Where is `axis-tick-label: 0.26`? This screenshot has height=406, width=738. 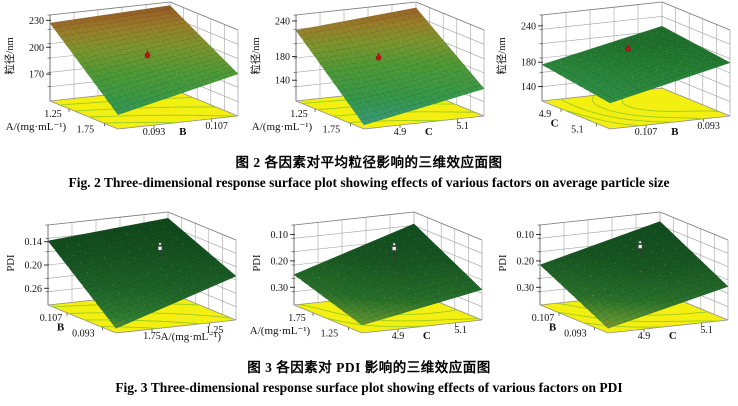 axis-tick-label: 0.26 is located at coordinates (34, 289).